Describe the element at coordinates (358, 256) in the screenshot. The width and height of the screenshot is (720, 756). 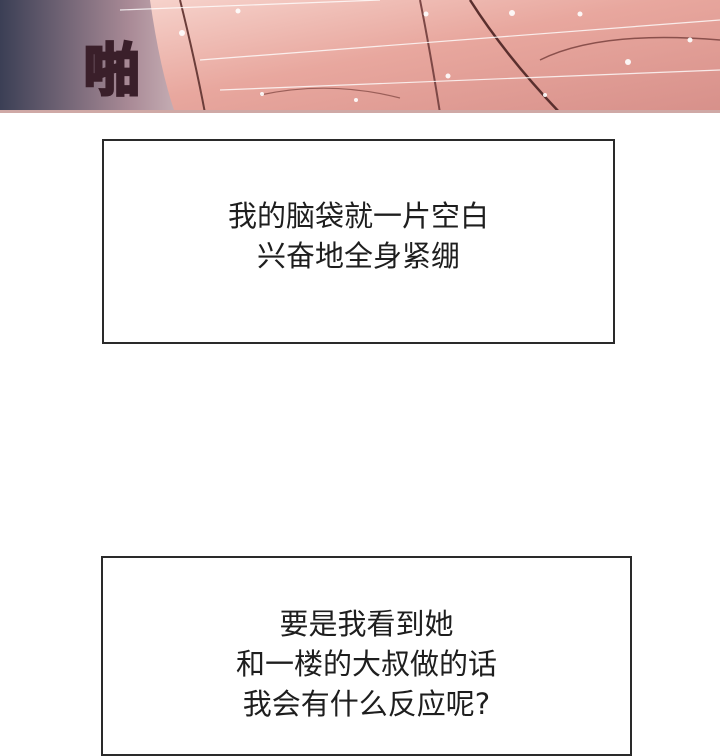
I see `caption-line: 兴奋地全身紧绷` at that location.